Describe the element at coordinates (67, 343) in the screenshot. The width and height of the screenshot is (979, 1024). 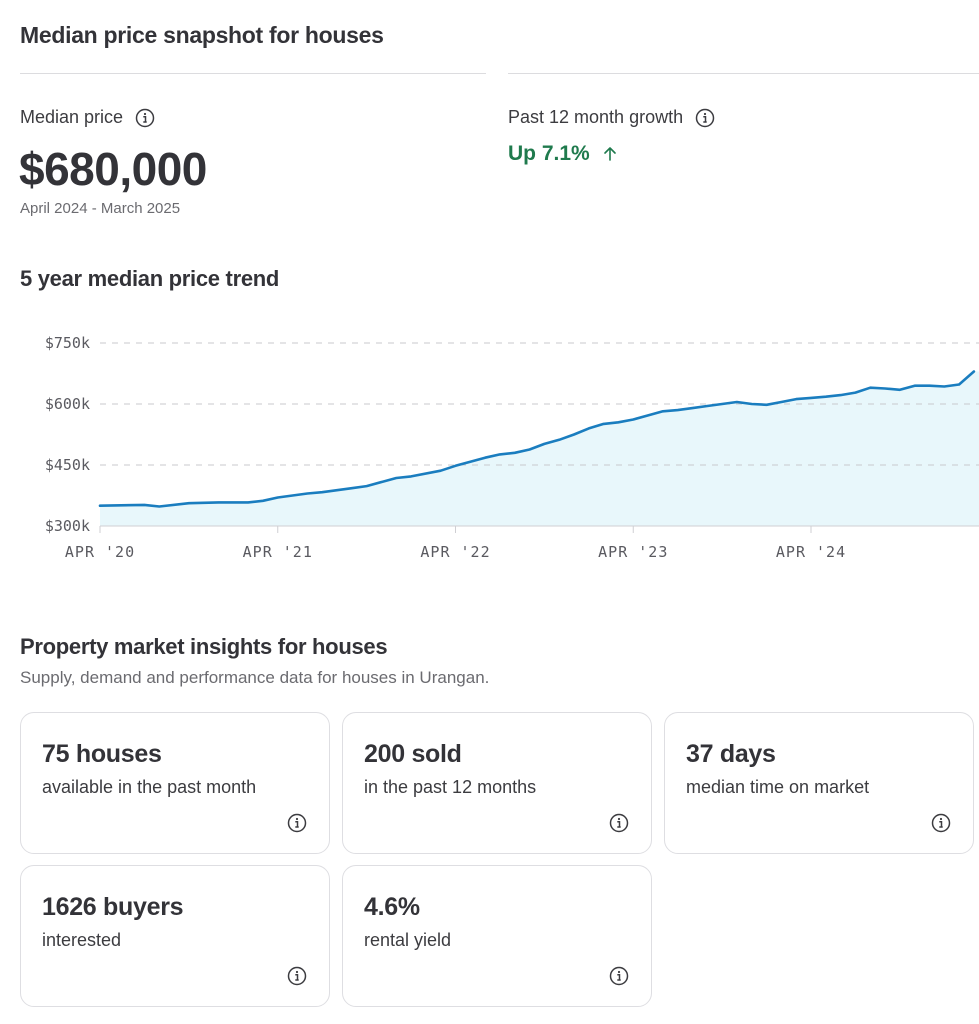
I see `chart-y-tick-label: $750k` at that location.